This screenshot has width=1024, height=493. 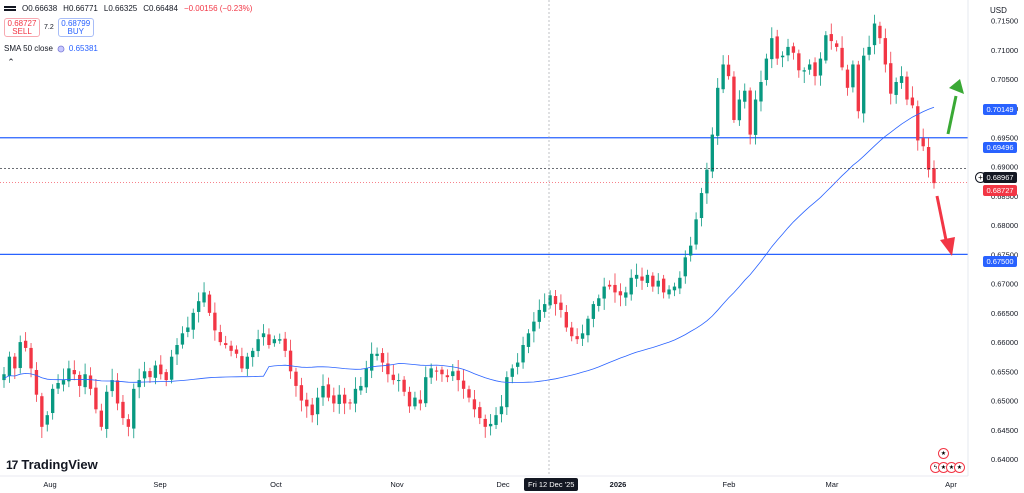 What do you see at coordinates (948, 462) in the screenshot?
I see `economic-events: ★ ϟ ★ ★ ★` at bounding box center [948, 462].